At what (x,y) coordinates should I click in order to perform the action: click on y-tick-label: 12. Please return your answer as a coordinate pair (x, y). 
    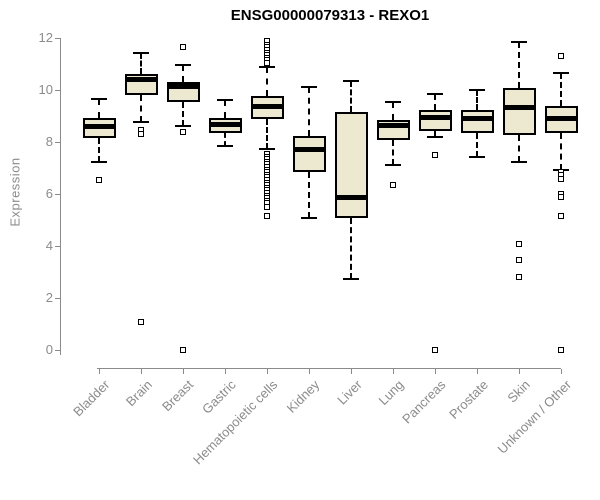
    Looking at the image, I should click on (45, 38).